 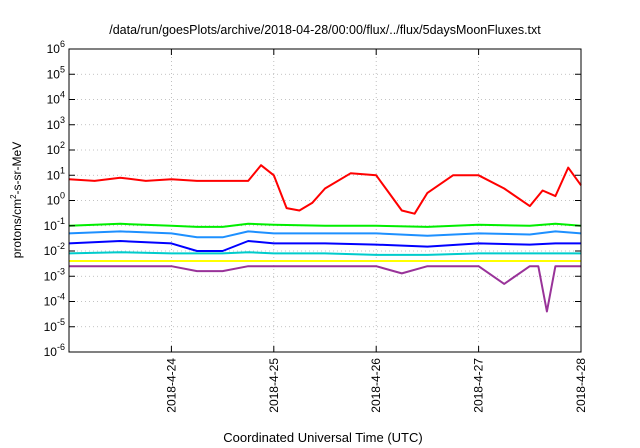 I want to click on y-tick-label: 10⁻⁴, so click(x=54, y=300).